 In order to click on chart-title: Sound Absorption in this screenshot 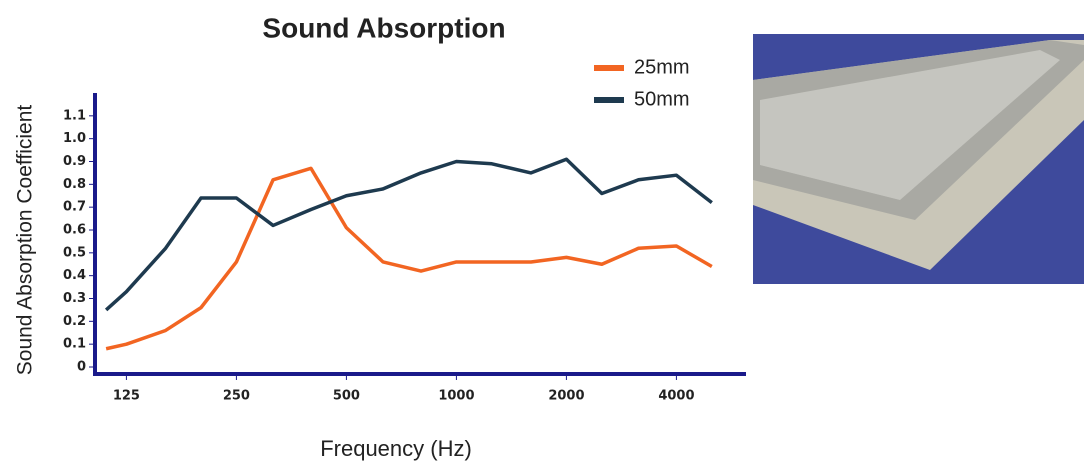, I will do `click(383, 27)`.